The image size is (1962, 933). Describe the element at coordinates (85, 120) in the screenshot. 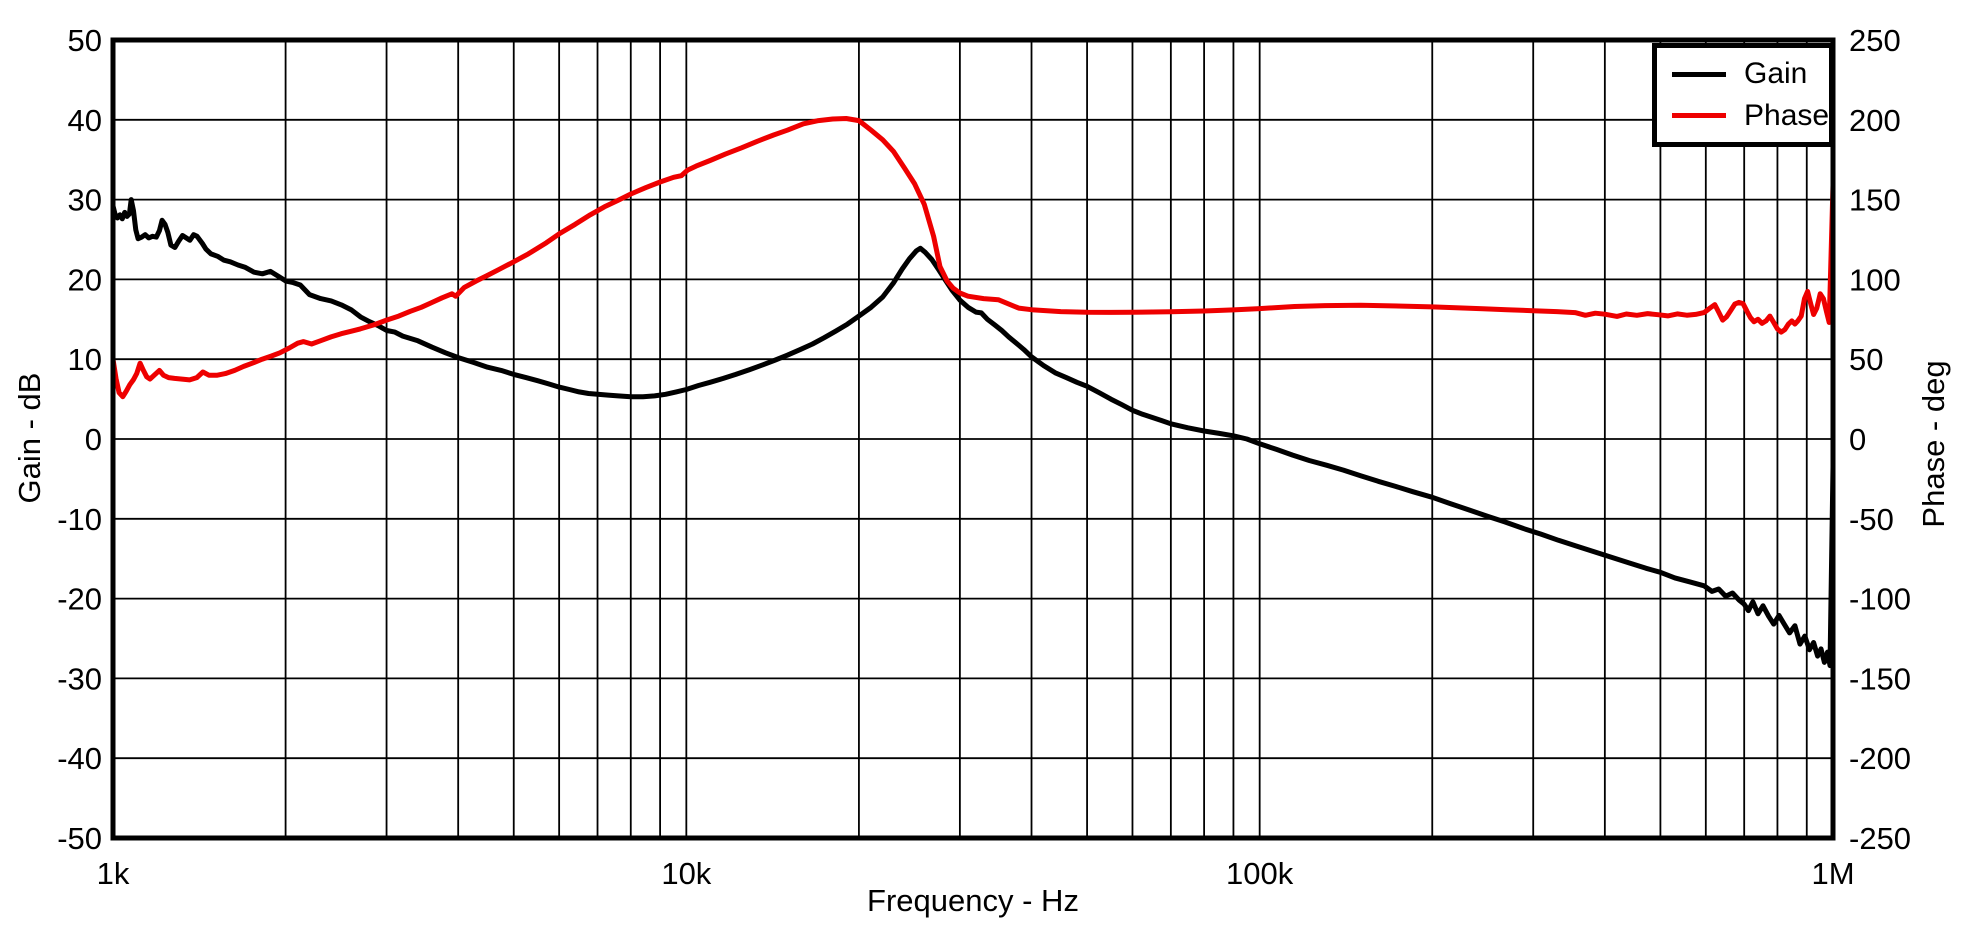

I see `y-left-tick-label: 40` at that location.